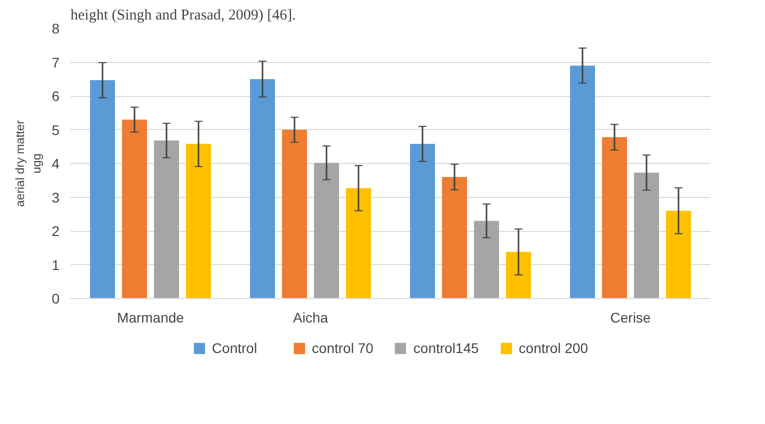  What do you see at coordinates (56, 62) in the screenshot?
I see `y-tick-label: 7` at bounding box center [56, 62].